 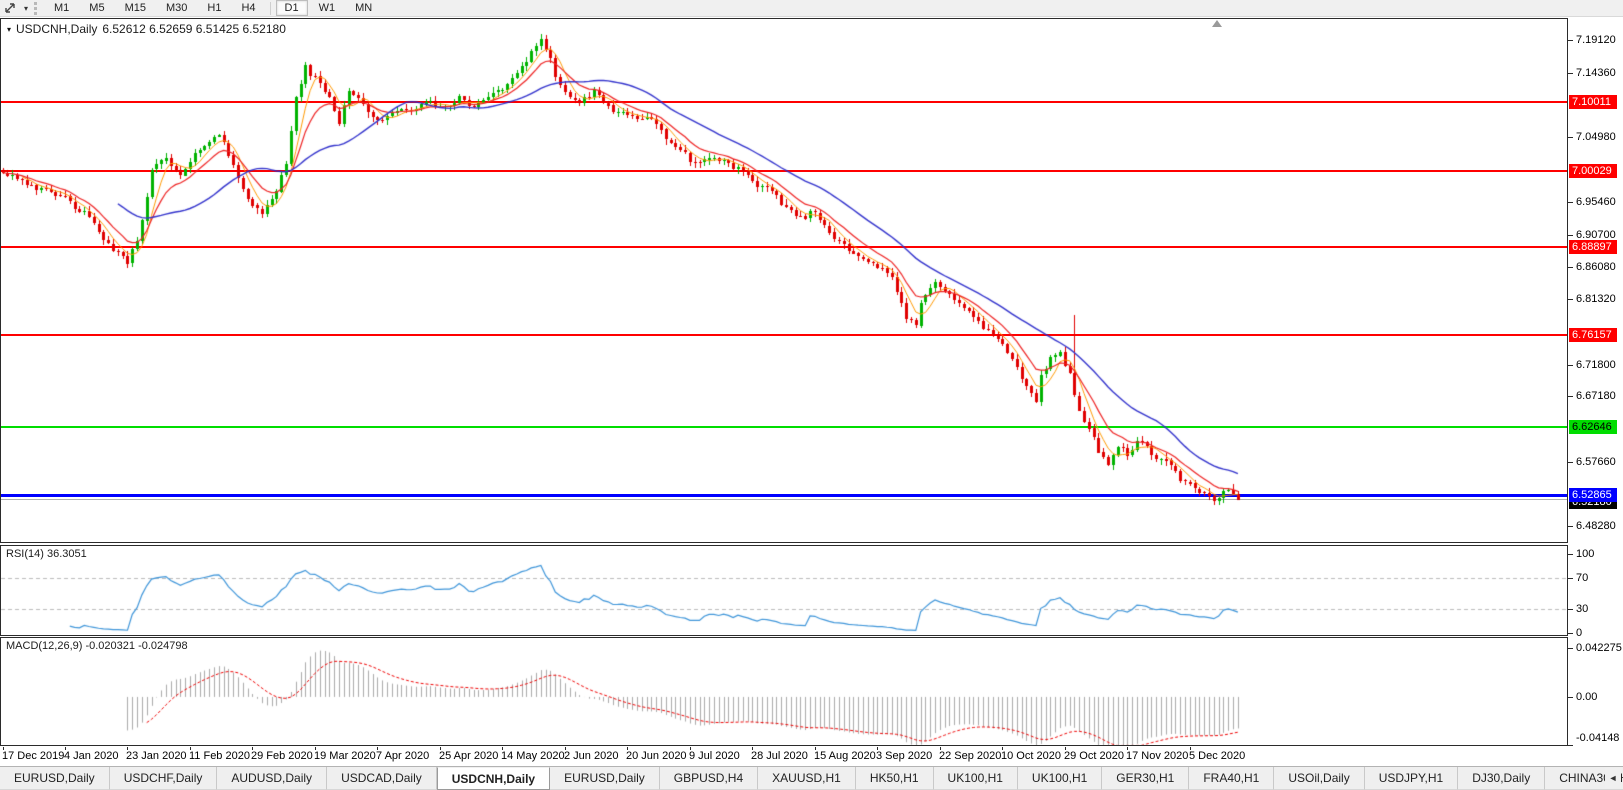 What do you see at coordinates (291, 8) in the screenshot?
I see `timeframe-button-d1: D1` at bounding box center [291, 8].